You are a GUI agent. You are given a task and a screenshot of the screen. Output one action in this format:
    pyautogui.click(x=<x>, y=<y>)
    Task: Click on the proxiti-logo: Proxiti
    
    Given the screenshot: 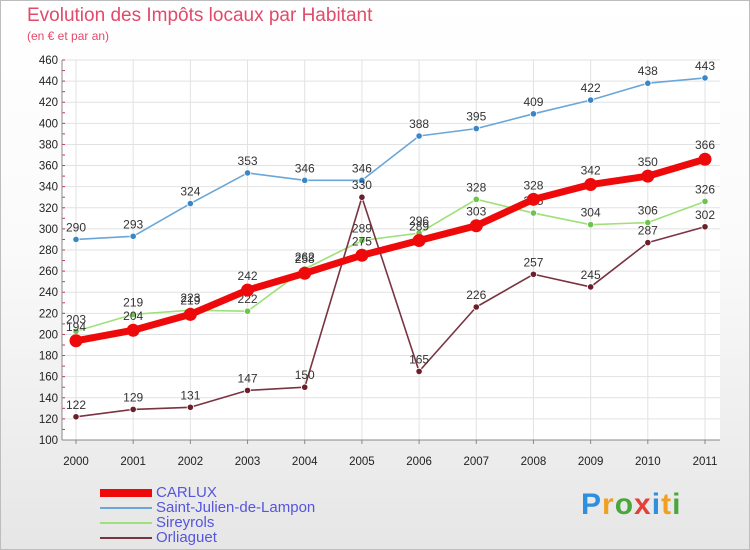 What is the action you would take?
    pyautogui.click(x=631, y=505)
    